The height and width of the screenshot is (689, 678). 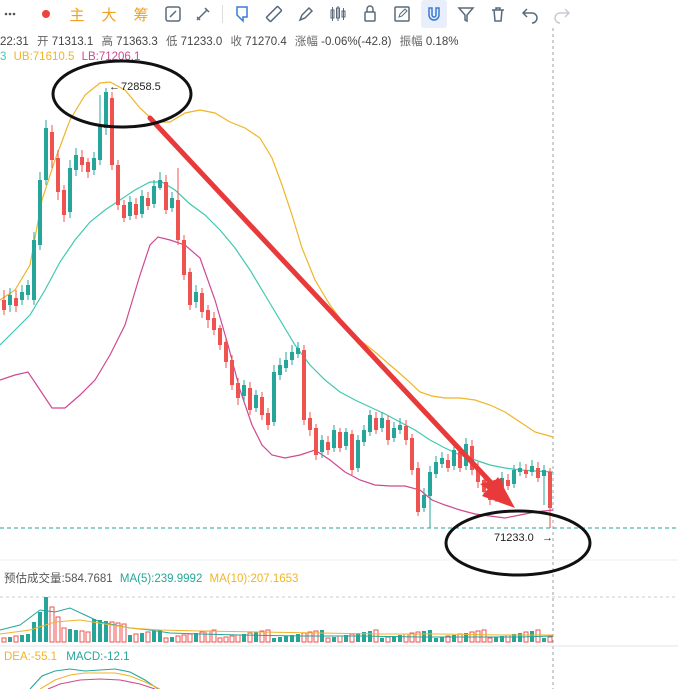 What do you see at coordinates (242, 14) in the screenshot?
I see `select-tool-icon` at bounding box center [242, 14].